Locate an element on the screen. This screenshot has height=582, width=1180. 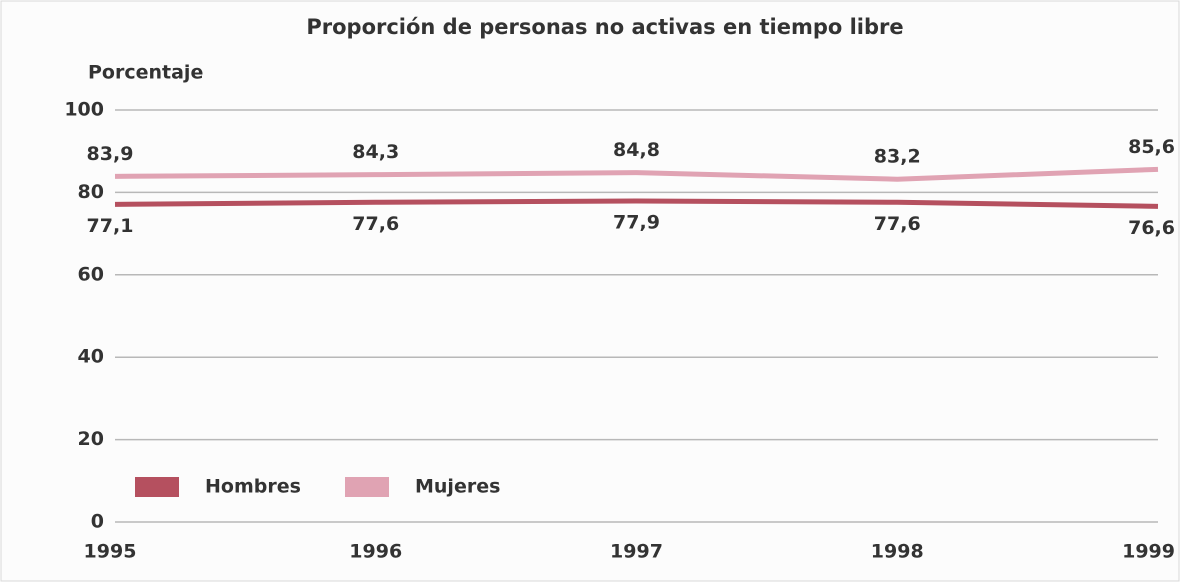
x-tick-label: 1996 is located at coordinates (375, 552).